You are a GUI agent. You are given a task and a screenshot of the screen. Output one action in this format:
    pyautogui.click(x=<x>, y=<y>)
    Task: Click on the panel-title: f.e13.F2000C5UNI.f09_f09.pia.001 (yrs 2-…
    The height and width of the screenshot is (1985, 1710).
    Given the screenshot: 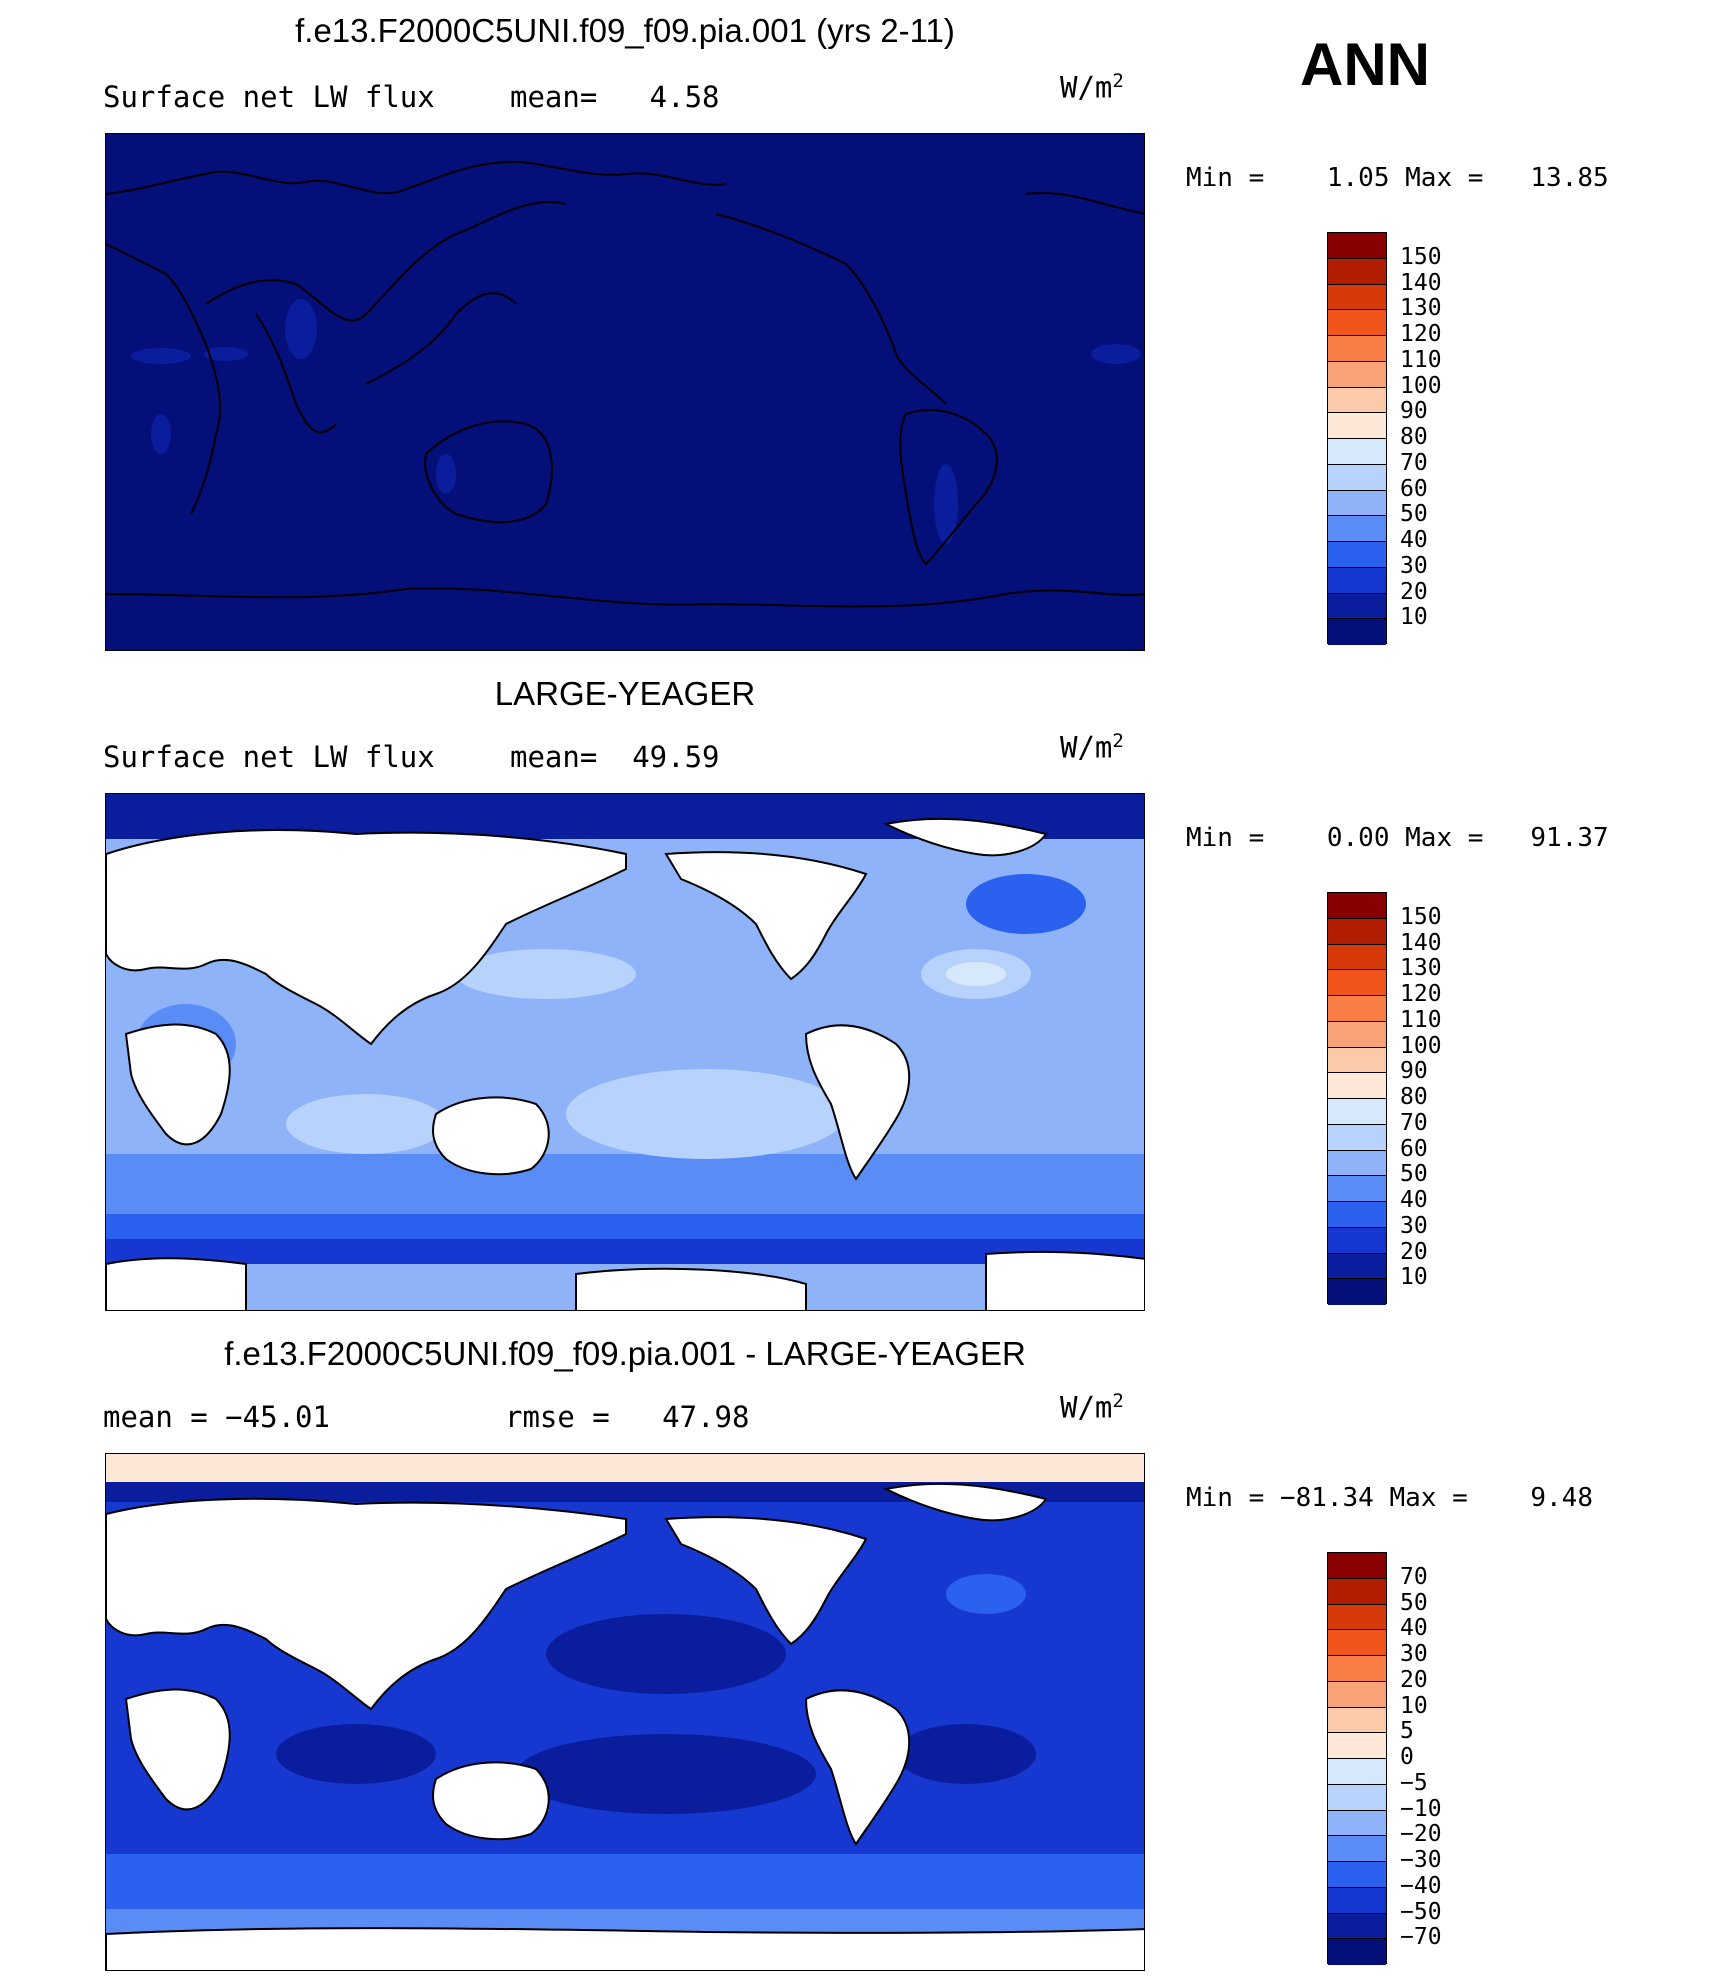 What is the action you would take?
    pyautogui.click(x=625, y=30)
    